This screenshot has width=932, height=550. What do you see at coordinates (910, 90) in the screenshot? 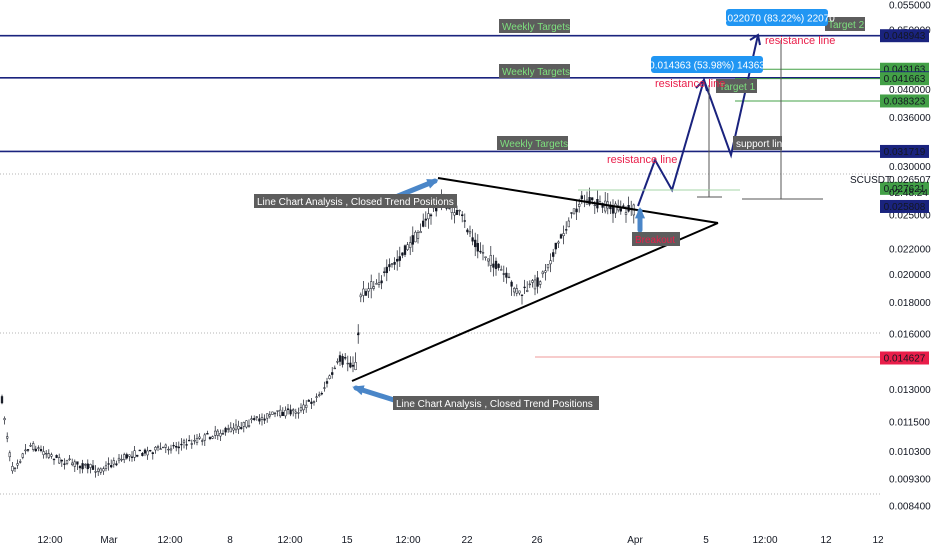
I see `price-tick-label: 0.040000` at bounding box center [910, 90].